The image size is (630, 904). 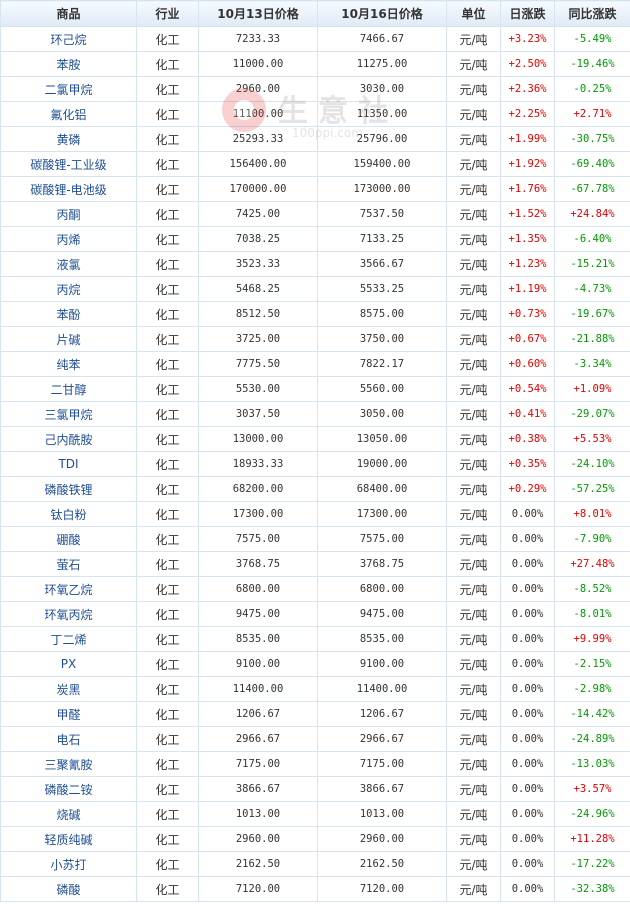 I want to click on product-name: 苯酚, so click(x=68, y=314).